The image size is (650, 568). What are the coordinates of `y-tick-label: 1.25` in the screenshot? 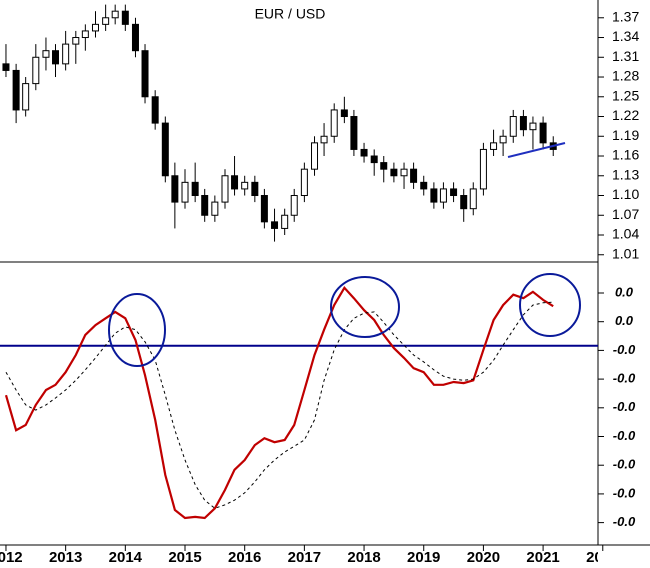 It's located at (625, 95).